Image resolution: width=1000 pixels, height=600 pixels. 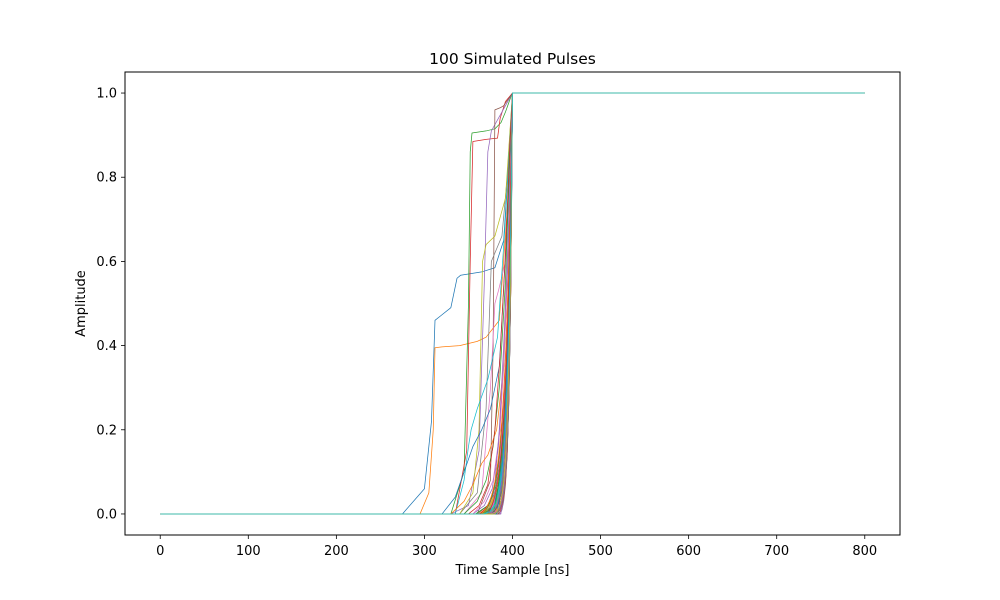 I want to click on x-tick-label: 600, so click(x=688, y=551).